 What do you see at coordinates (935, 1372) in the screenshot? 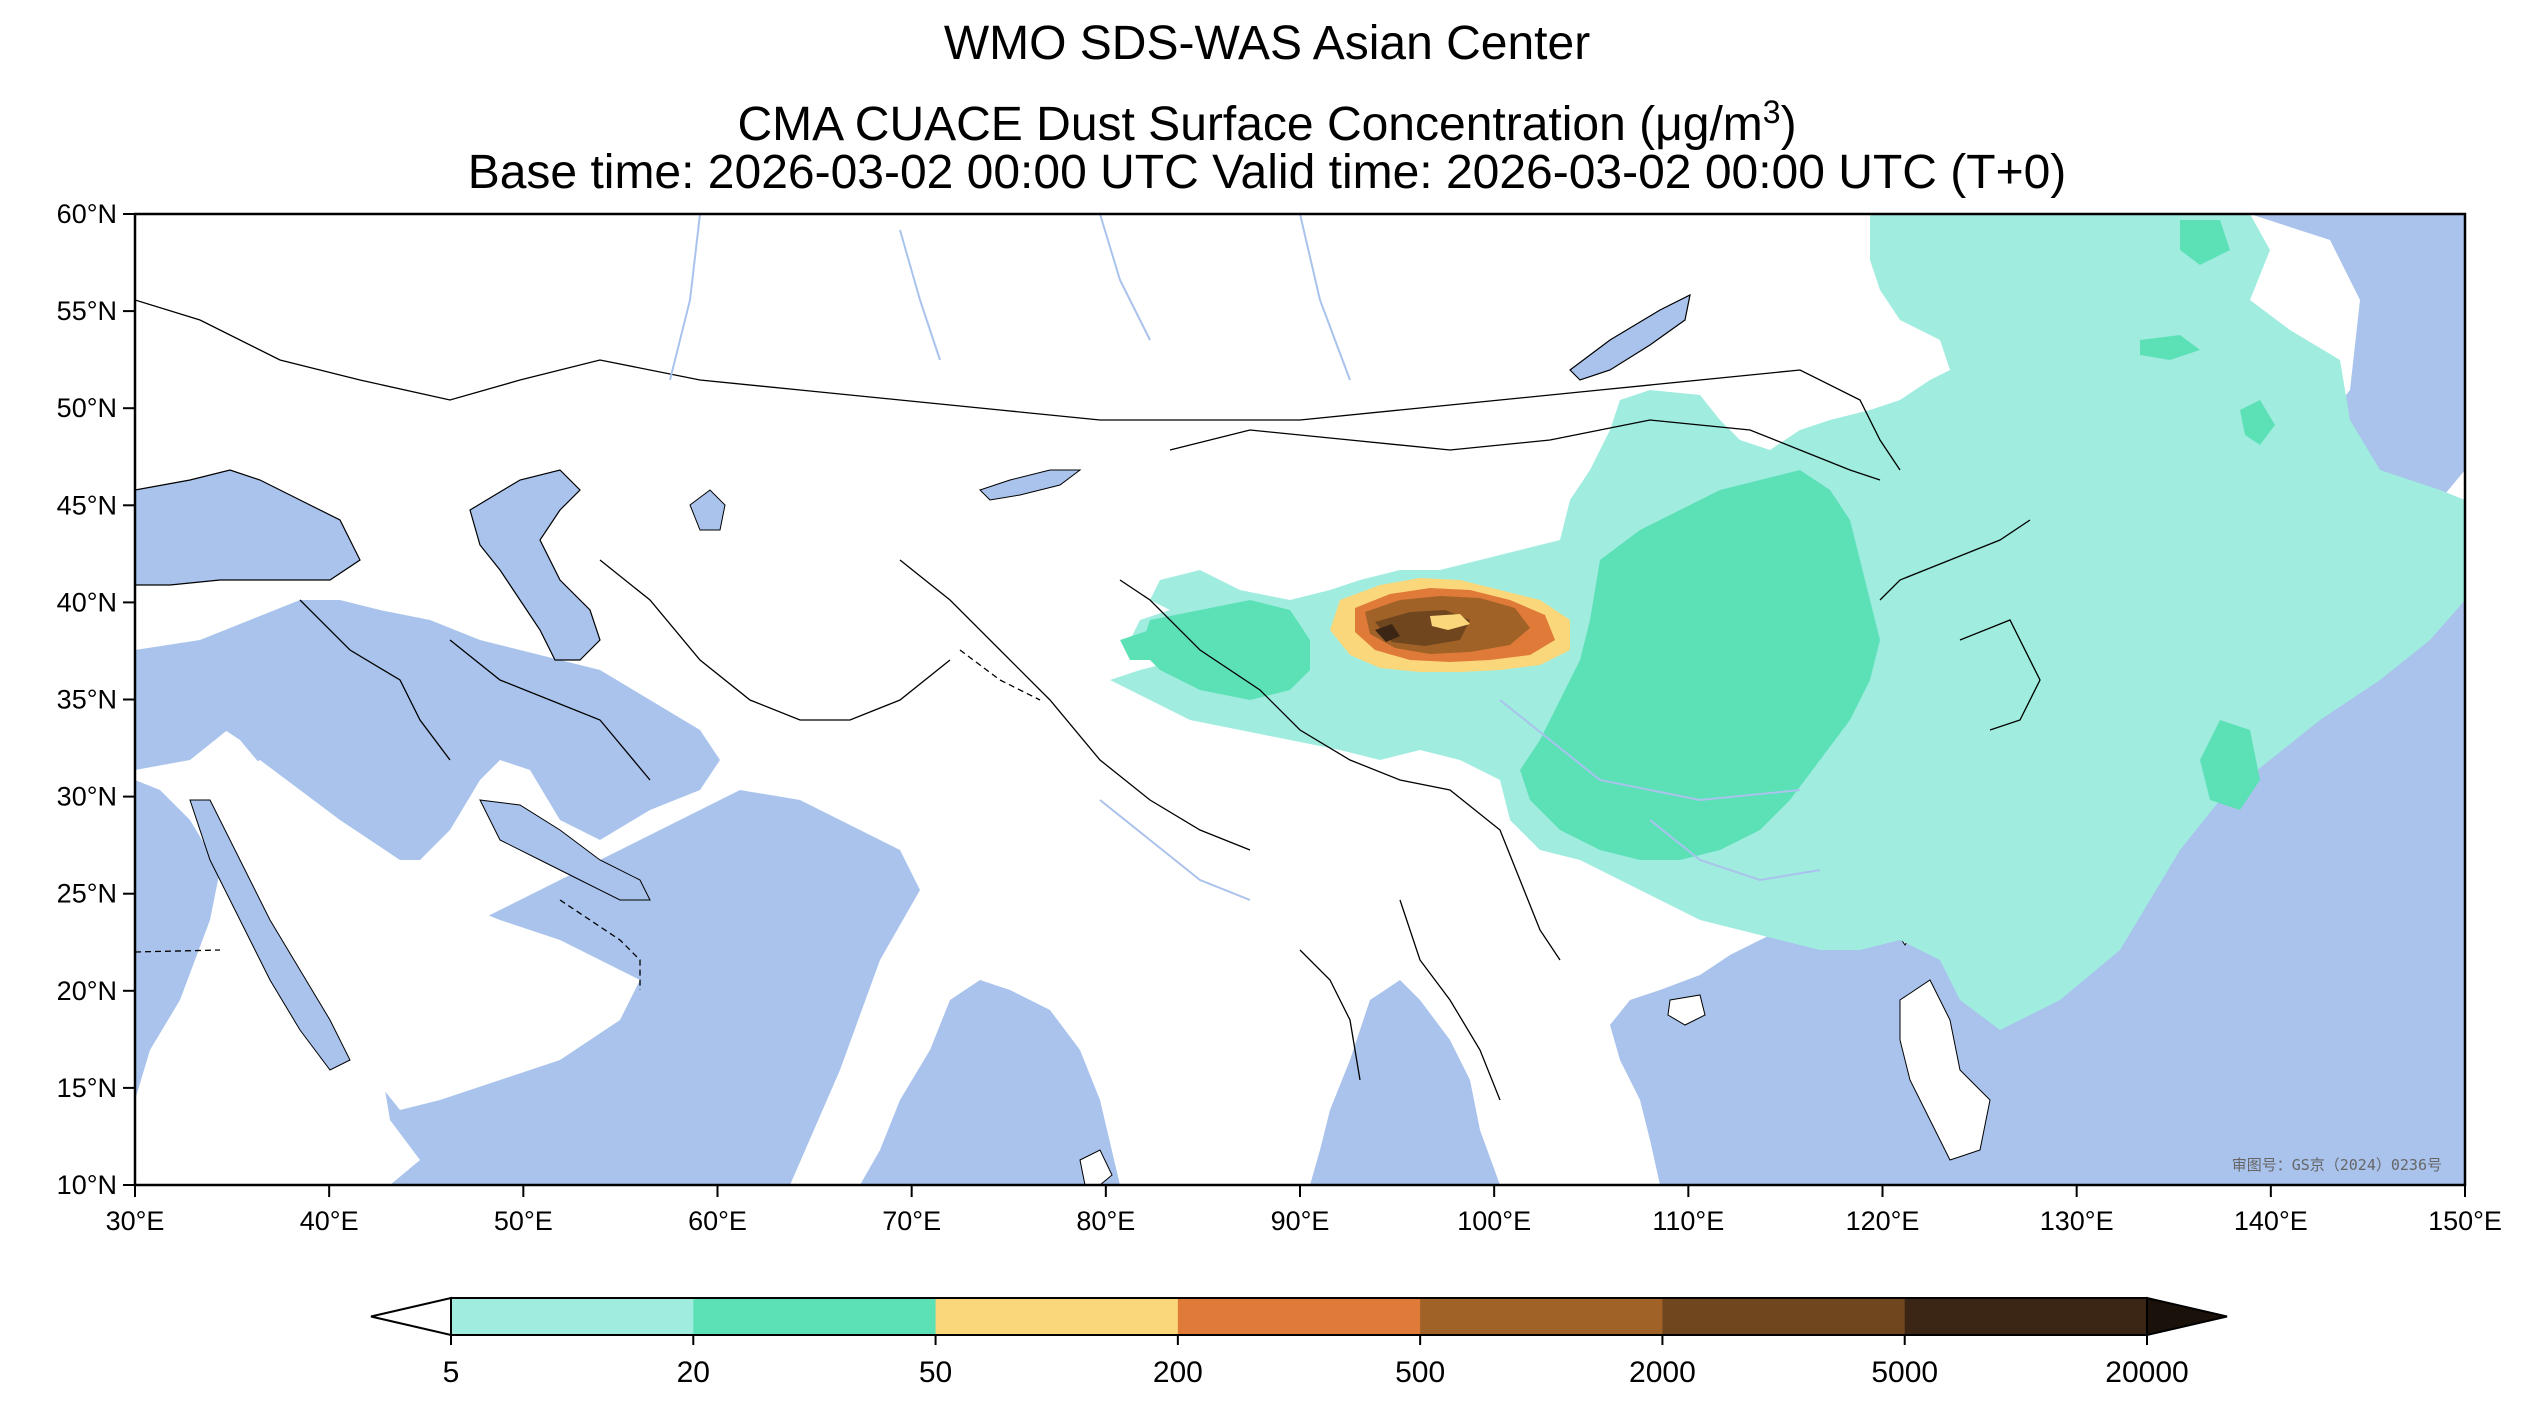
I see `colorbar-level-label: 50` at bounding box center [935, 1372].